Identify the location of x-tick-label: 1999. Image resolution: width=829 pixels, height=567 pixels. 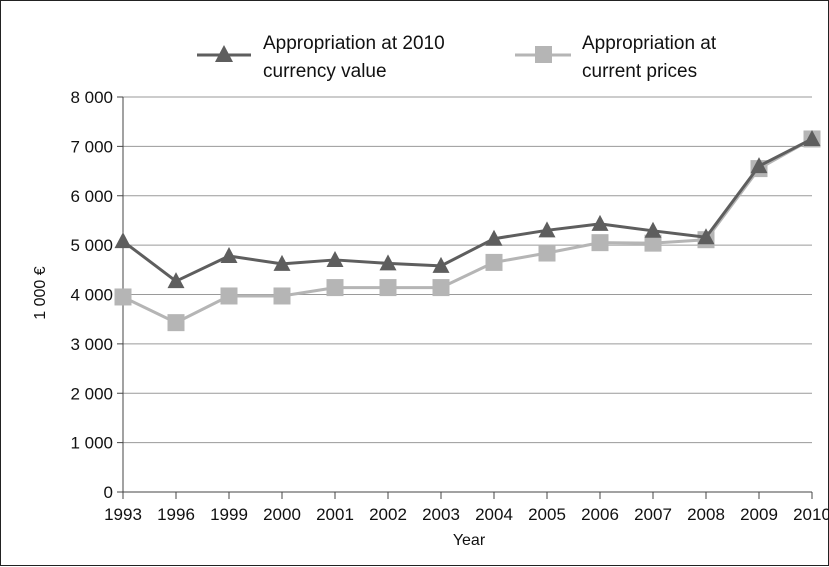
(229, 514).